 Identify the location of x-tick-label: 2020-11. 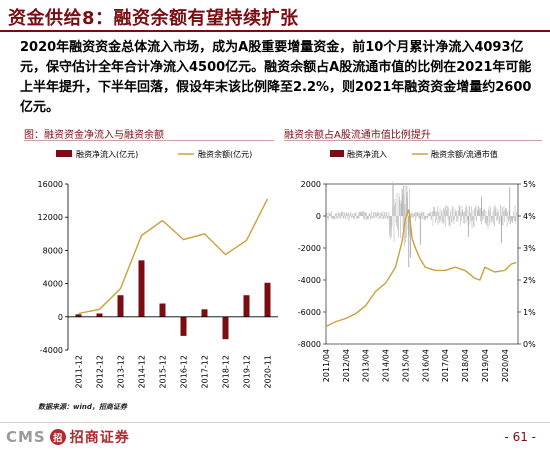
(268, 371).